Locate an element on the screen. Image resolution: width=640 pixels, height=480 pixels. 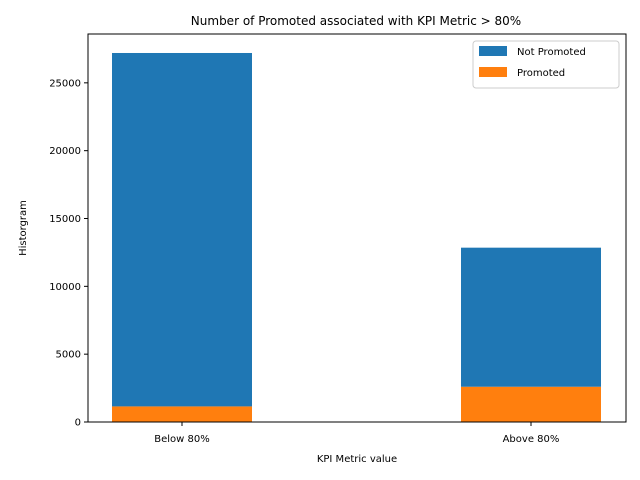
legend: Not Promoted Promoted is located at coordinates (546, 64).